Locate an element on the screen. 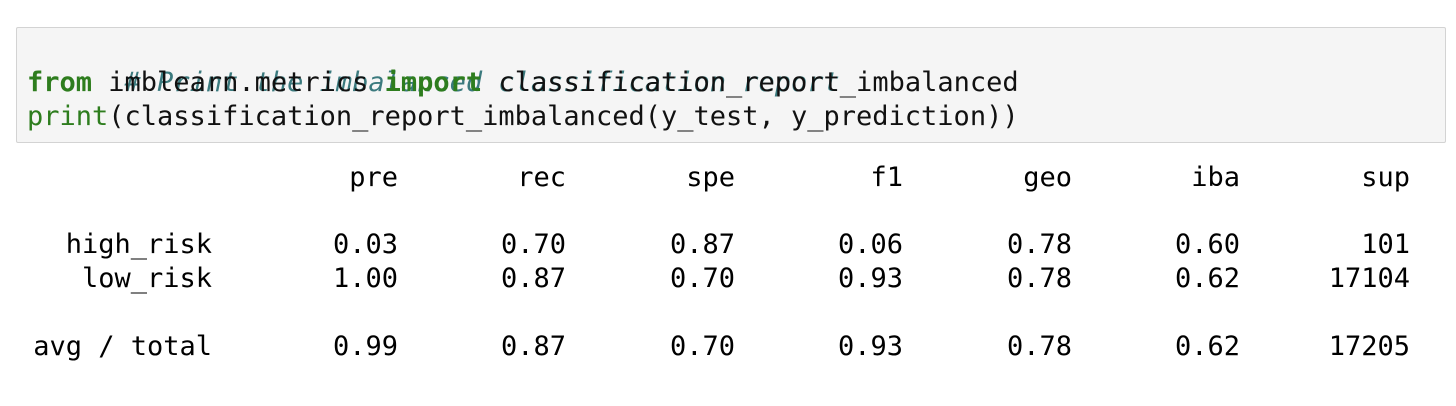 The image size is (1456, 406). cell-high-risk-geo: 0.78 is located at coordinates (1039, 244).